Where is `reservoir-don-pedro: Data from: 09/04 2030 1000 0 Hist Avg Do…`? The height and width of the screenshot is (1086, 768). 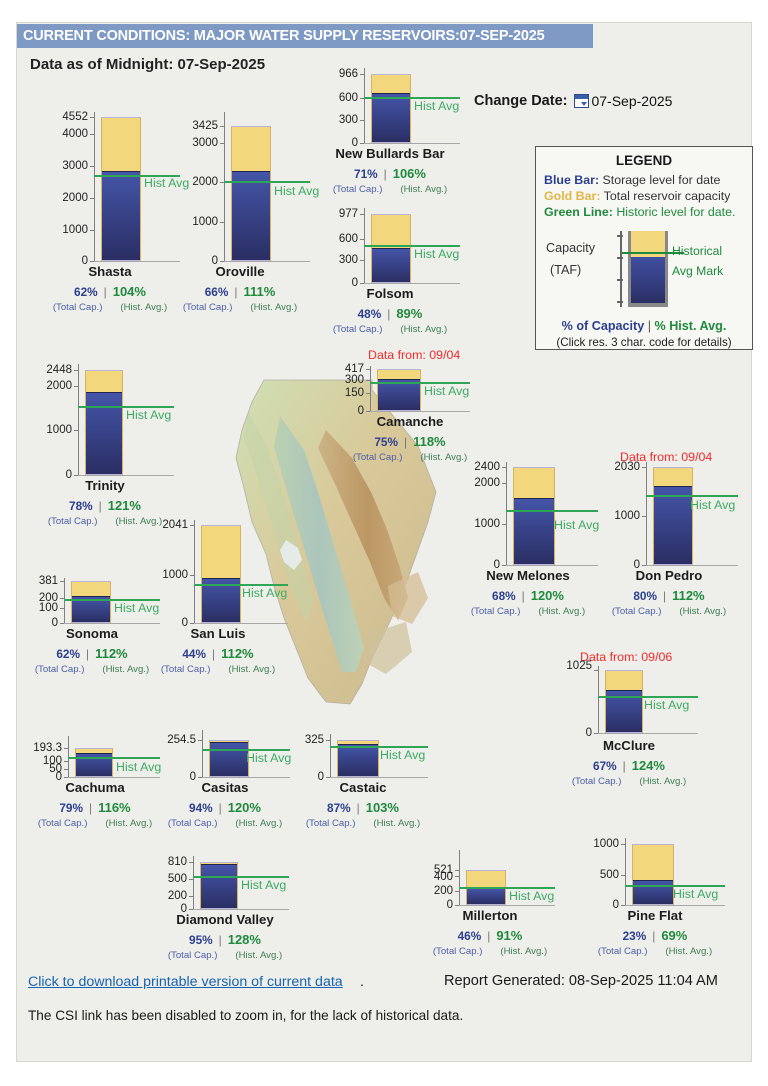
reservoir-don-pedro: Data from: 09/04 2030 1000 0 Hist Avg Do… is located at coordinates (673, 533).